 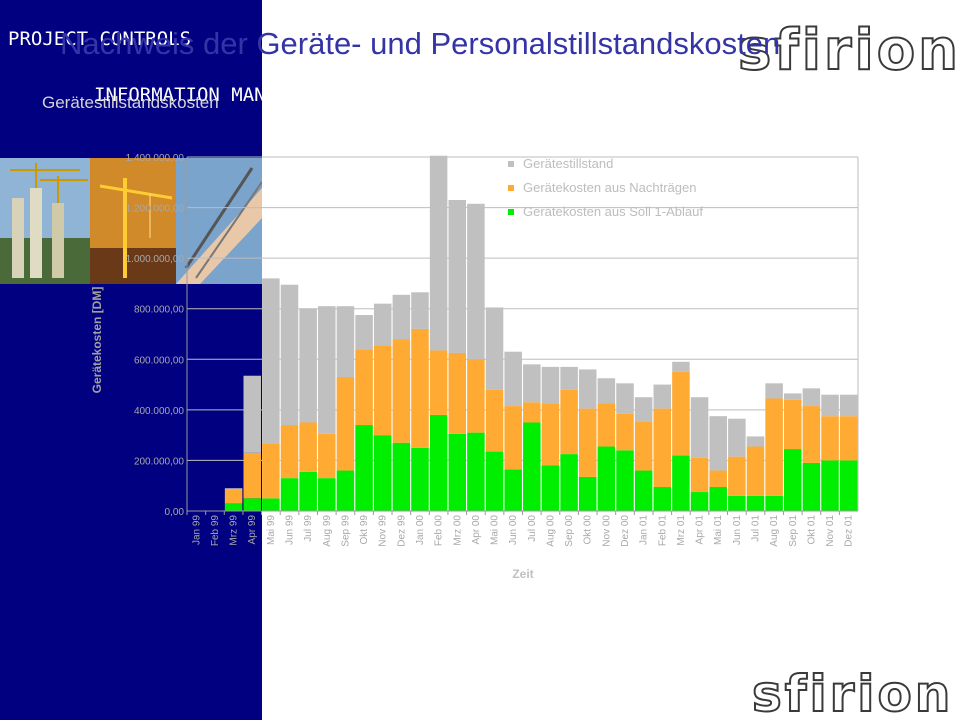 What do you see at coordinates (495, 530) in the screenshot?
I see `x-tick-label: Mai 00` at bounding box center [495, 530].